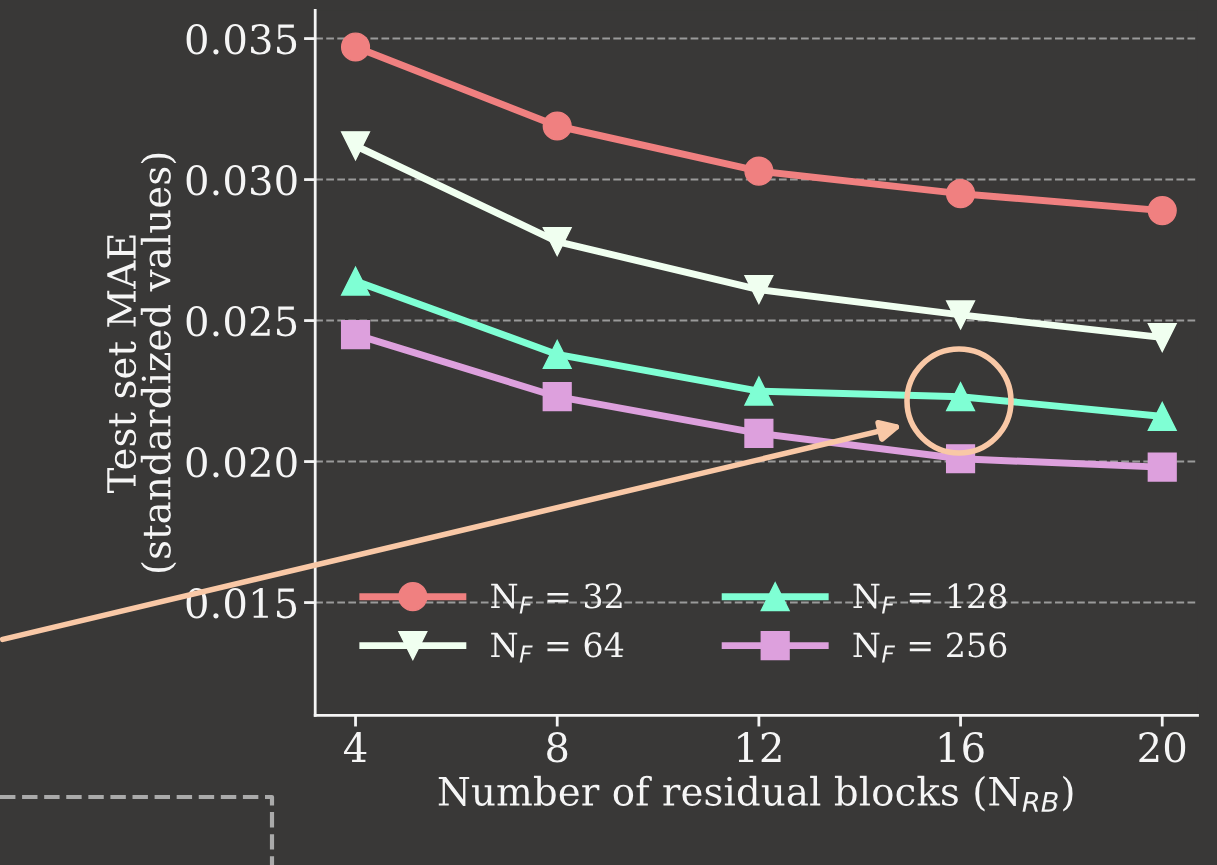 This screenshot has height=865, width=1217. What do you see at coordinates (961, 747) in the screenshot?
I see `x-tick-label: 16` at bounding box center [961, 747].